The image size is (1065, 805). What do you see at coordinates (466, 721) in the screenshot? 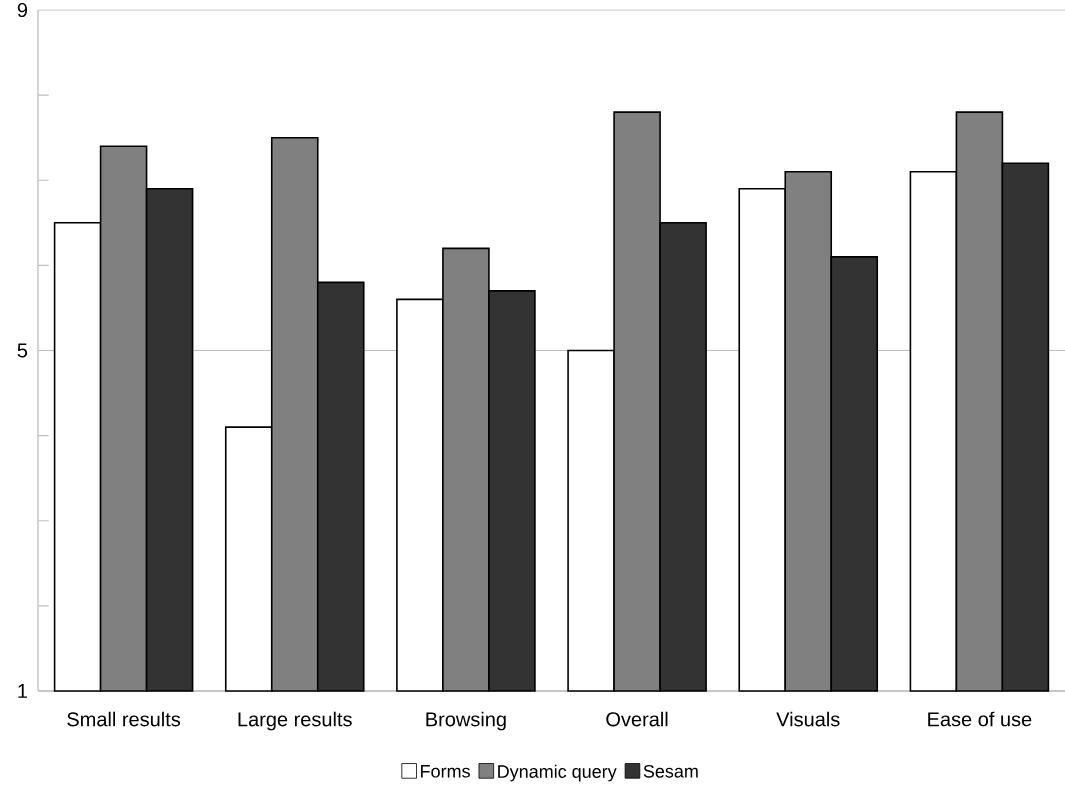
I see `x-tick-label: Browsing` at bounding box center [466, 721].